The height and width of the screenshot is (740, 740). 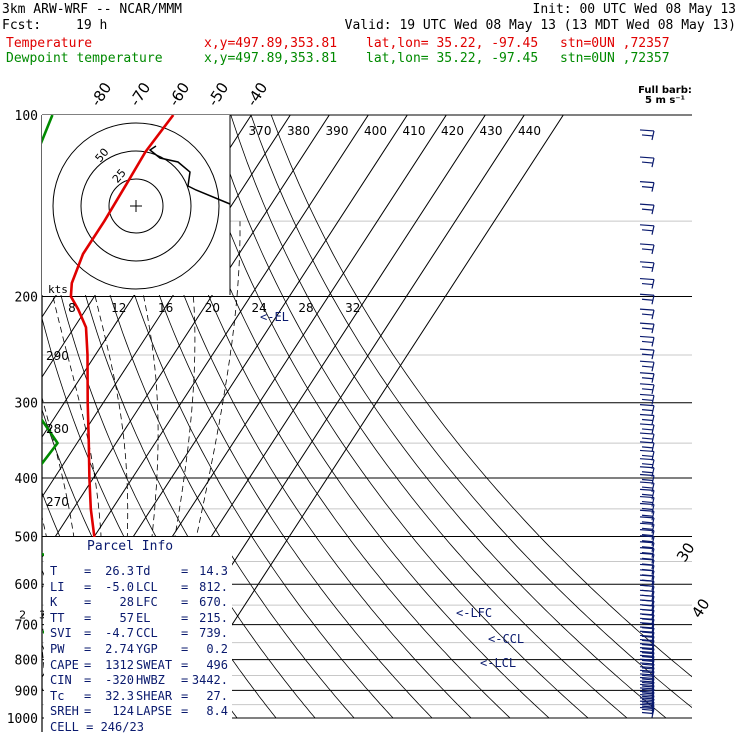 I want to click on parcel-param-value: -5.0, so click(x=119, y=586).